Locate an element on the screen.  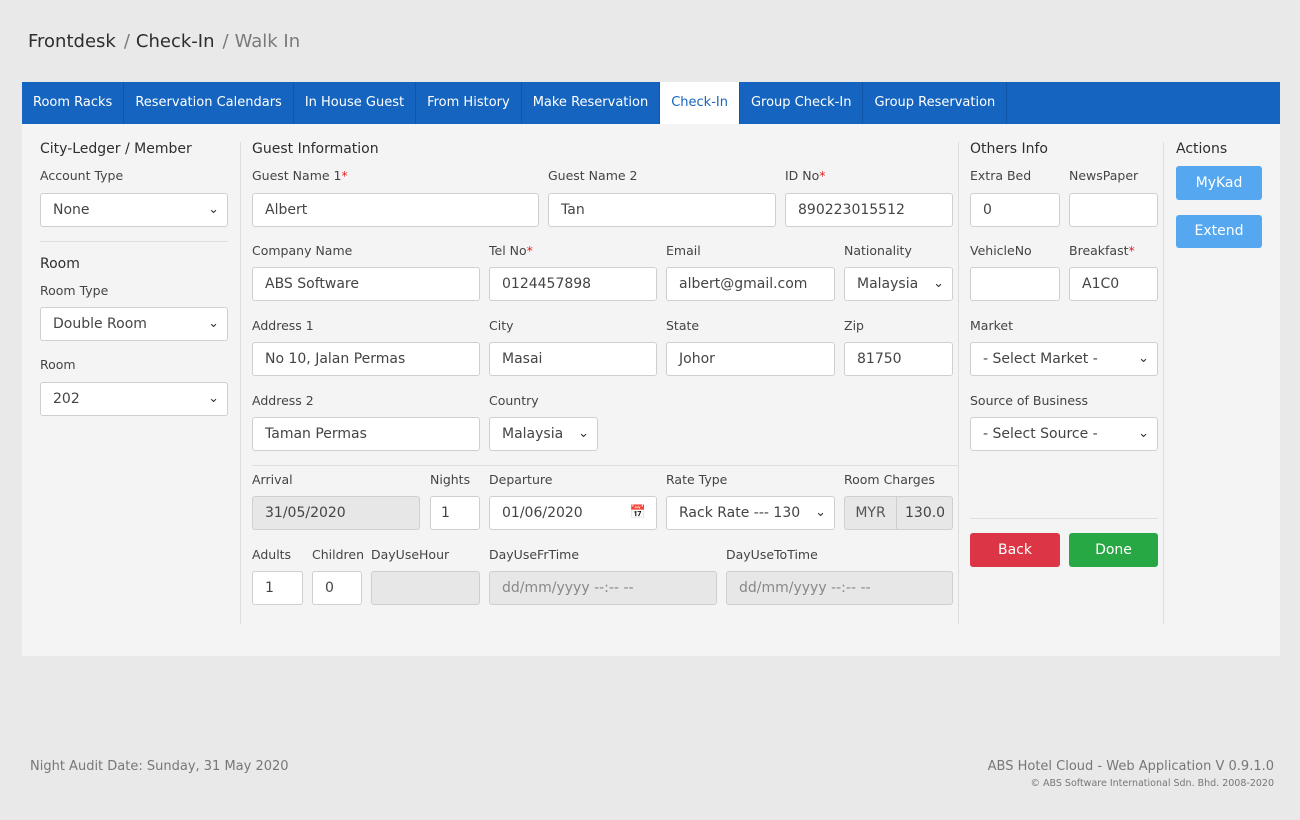
adults-input: 1 is located at coordinates (277, 588).